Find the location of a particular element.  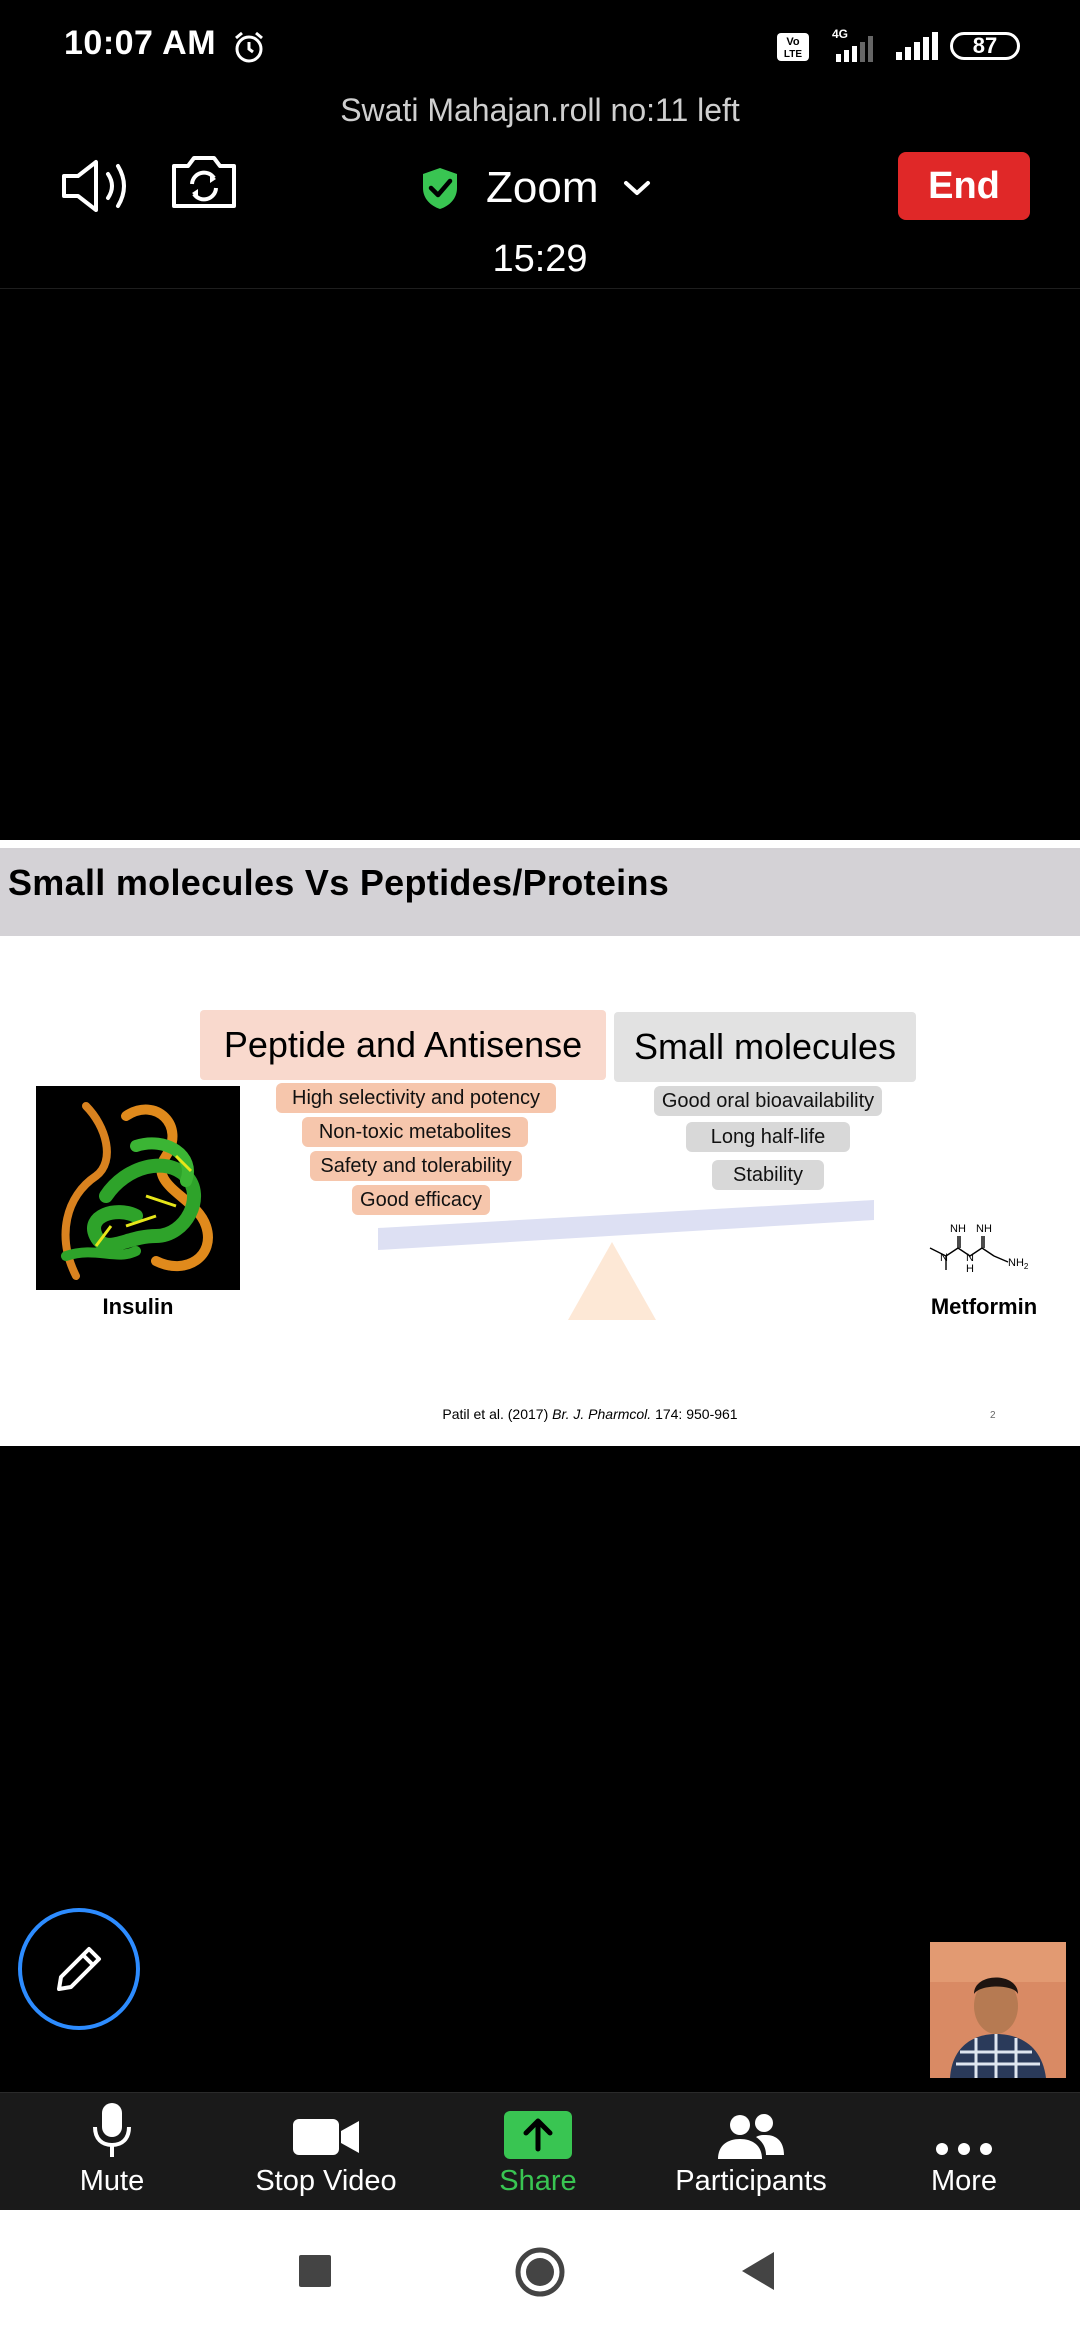

battery-level: 87 is located at coordinates (985, 45).